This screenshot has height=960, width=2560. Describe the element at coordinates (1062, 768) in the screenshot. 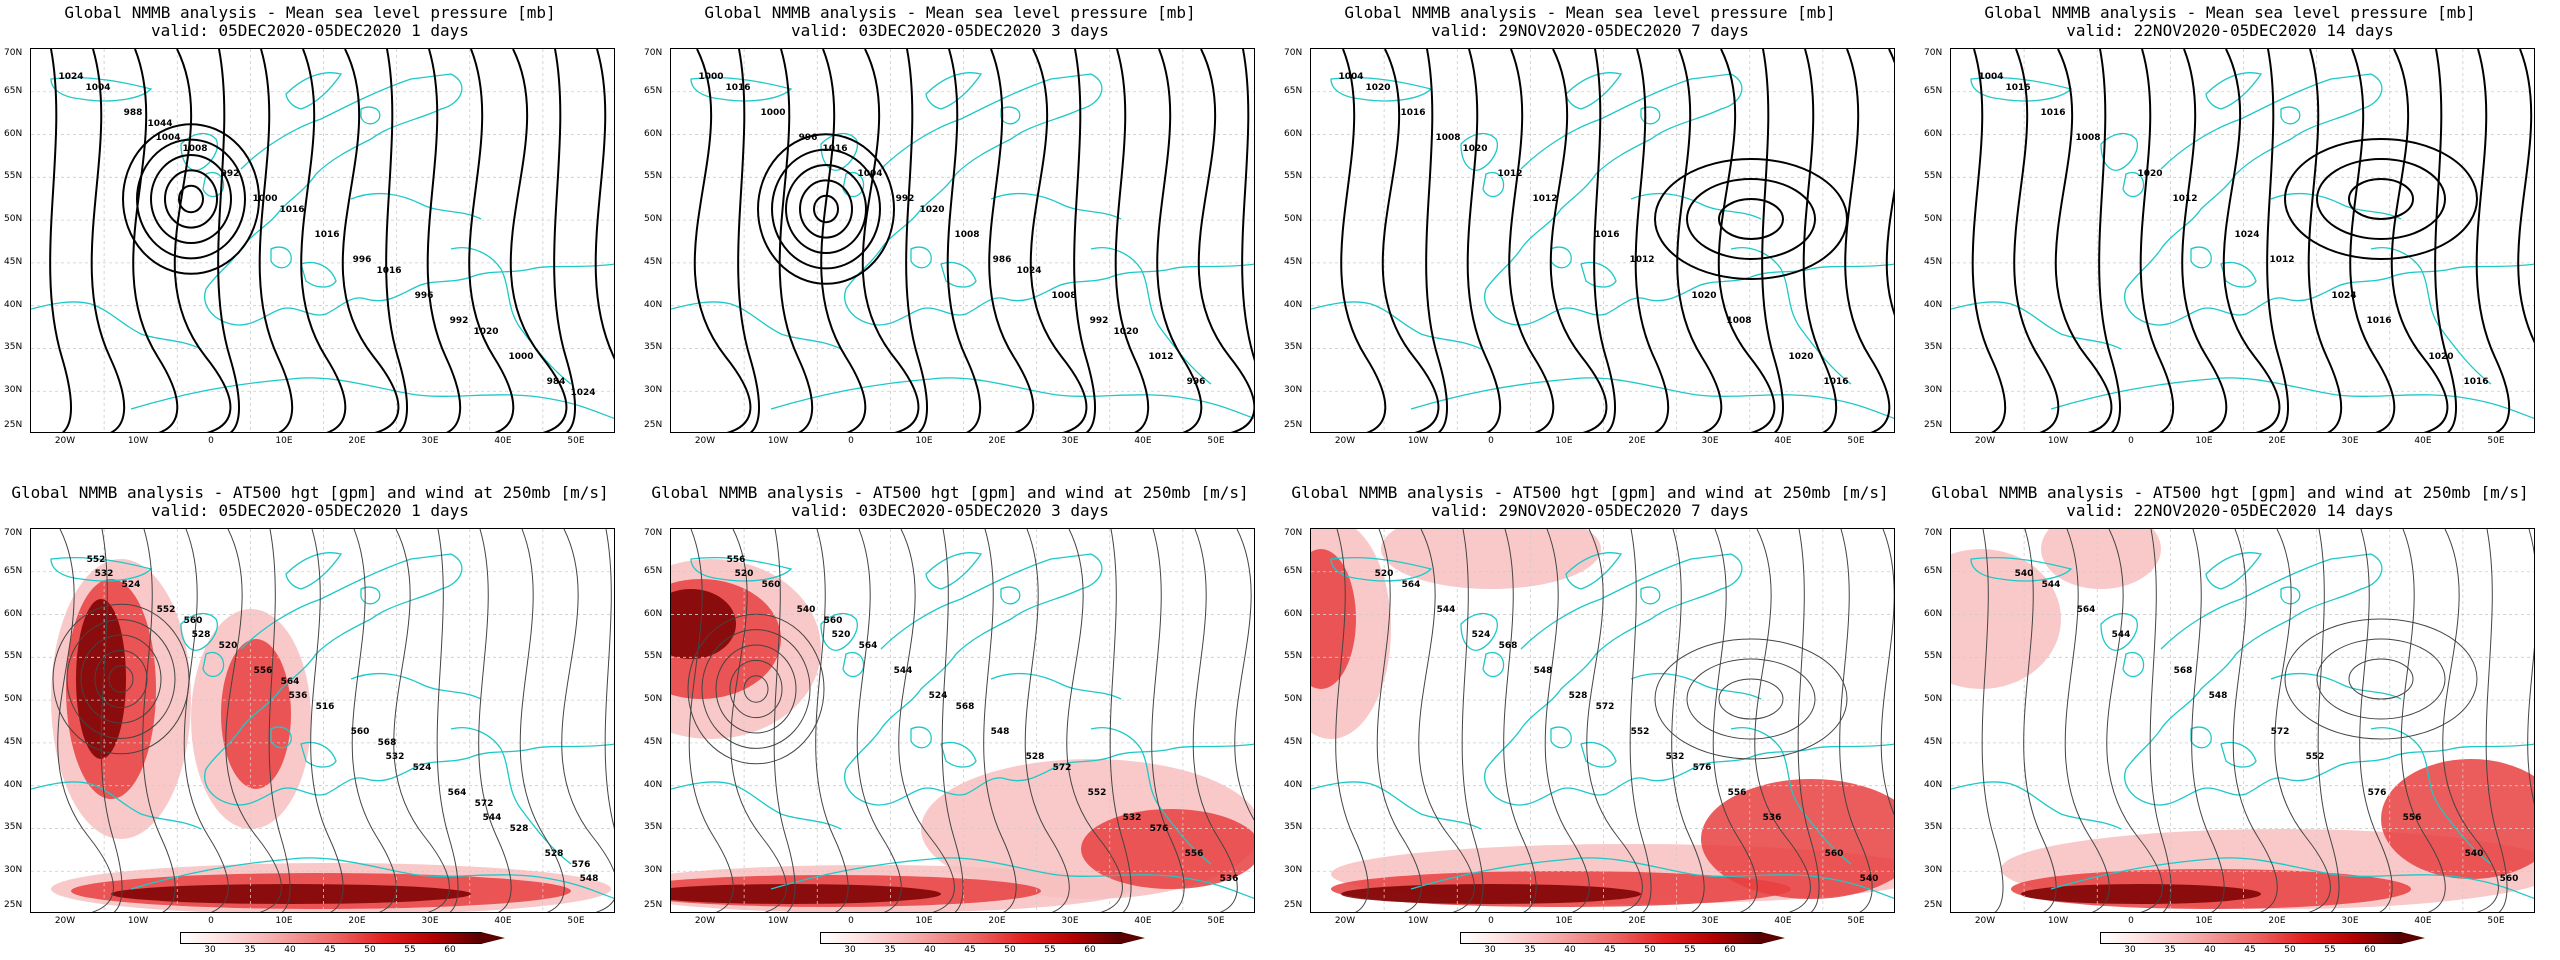

I see `contour-label: 572` at that location.